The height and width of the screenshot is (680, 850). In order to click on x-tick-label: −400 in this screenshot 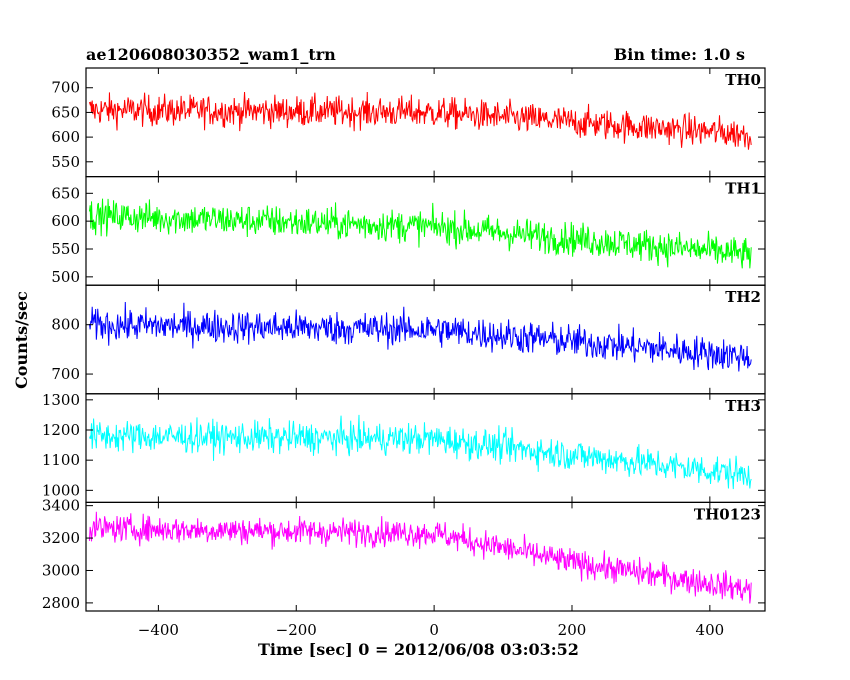, I will do `click(158, 630)`.